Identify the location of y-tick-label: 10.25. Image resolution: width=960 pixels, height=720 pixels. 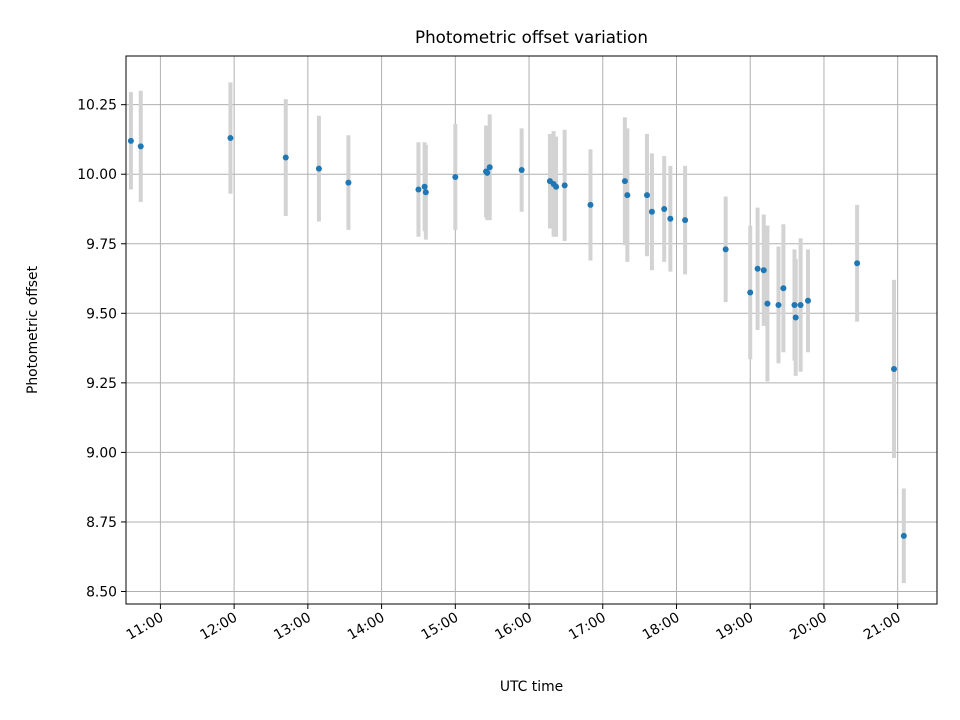
(97, 106).